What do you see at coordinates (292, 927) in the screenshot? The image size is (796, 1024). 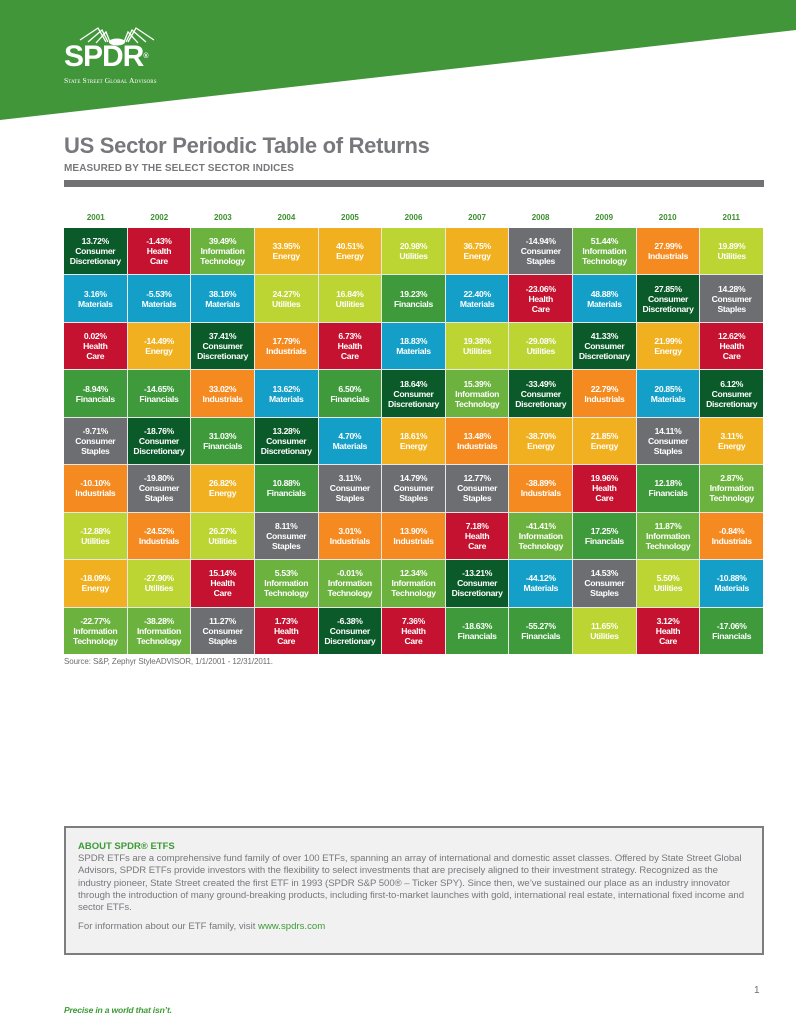 I see `spdrs-link: www.spdrs.com` at bounding box center [292, 927].